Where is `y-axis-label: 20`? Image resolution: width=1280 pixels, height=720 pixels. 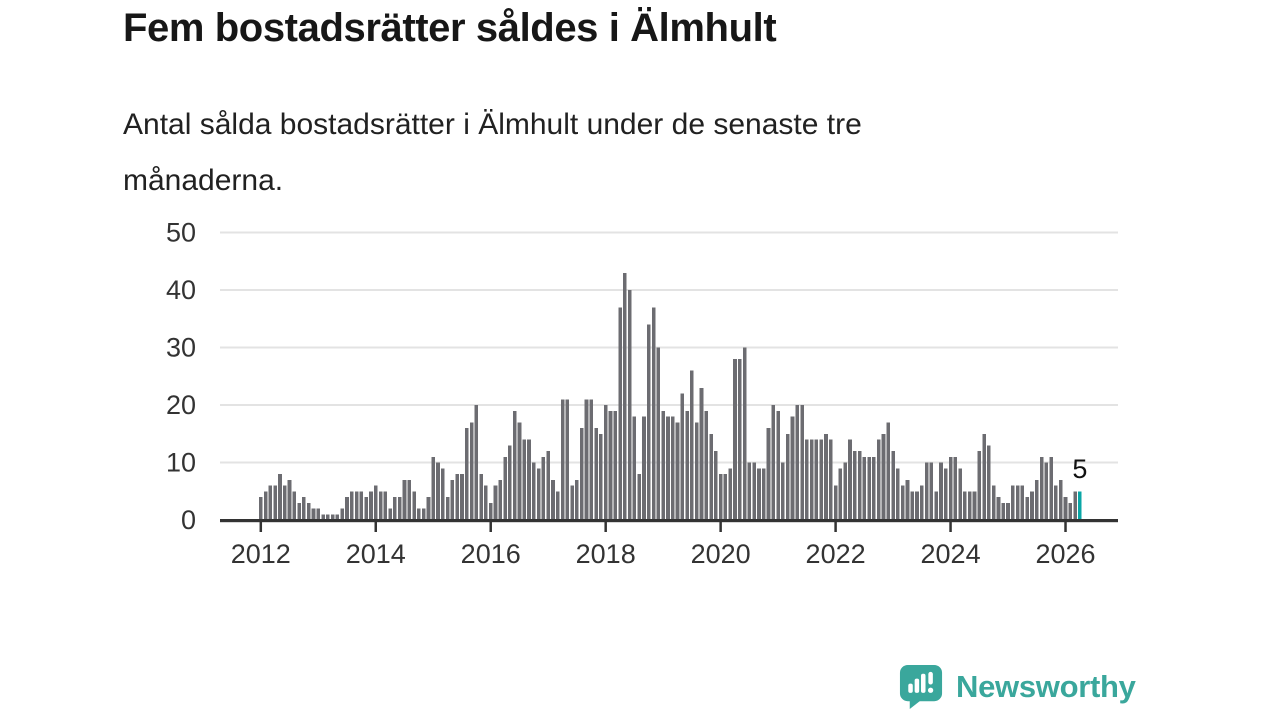 y-axis-label: 20 is located at coordinates (181, 405).